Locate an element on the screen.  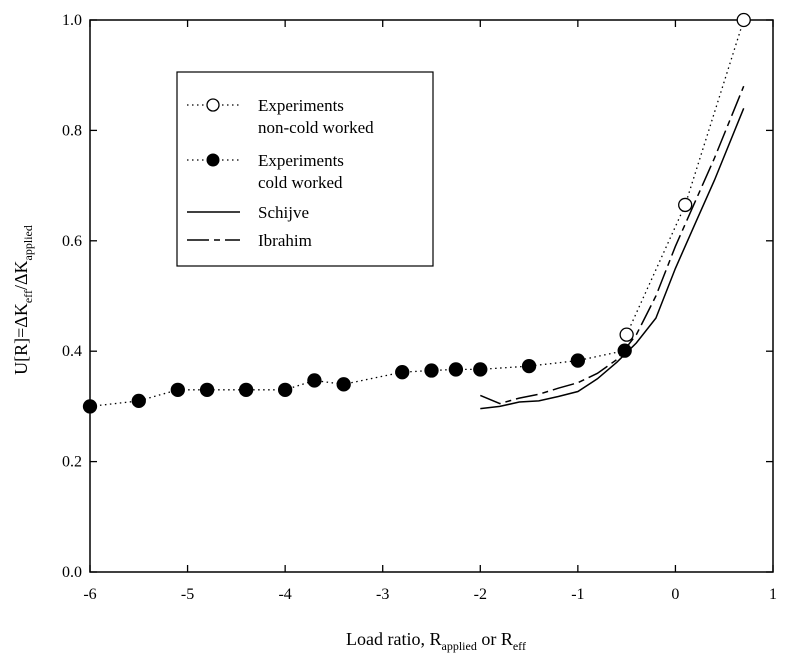
x-axis-title: Load ratio, Rapplied or Reff is located at coordinates (436, 641).